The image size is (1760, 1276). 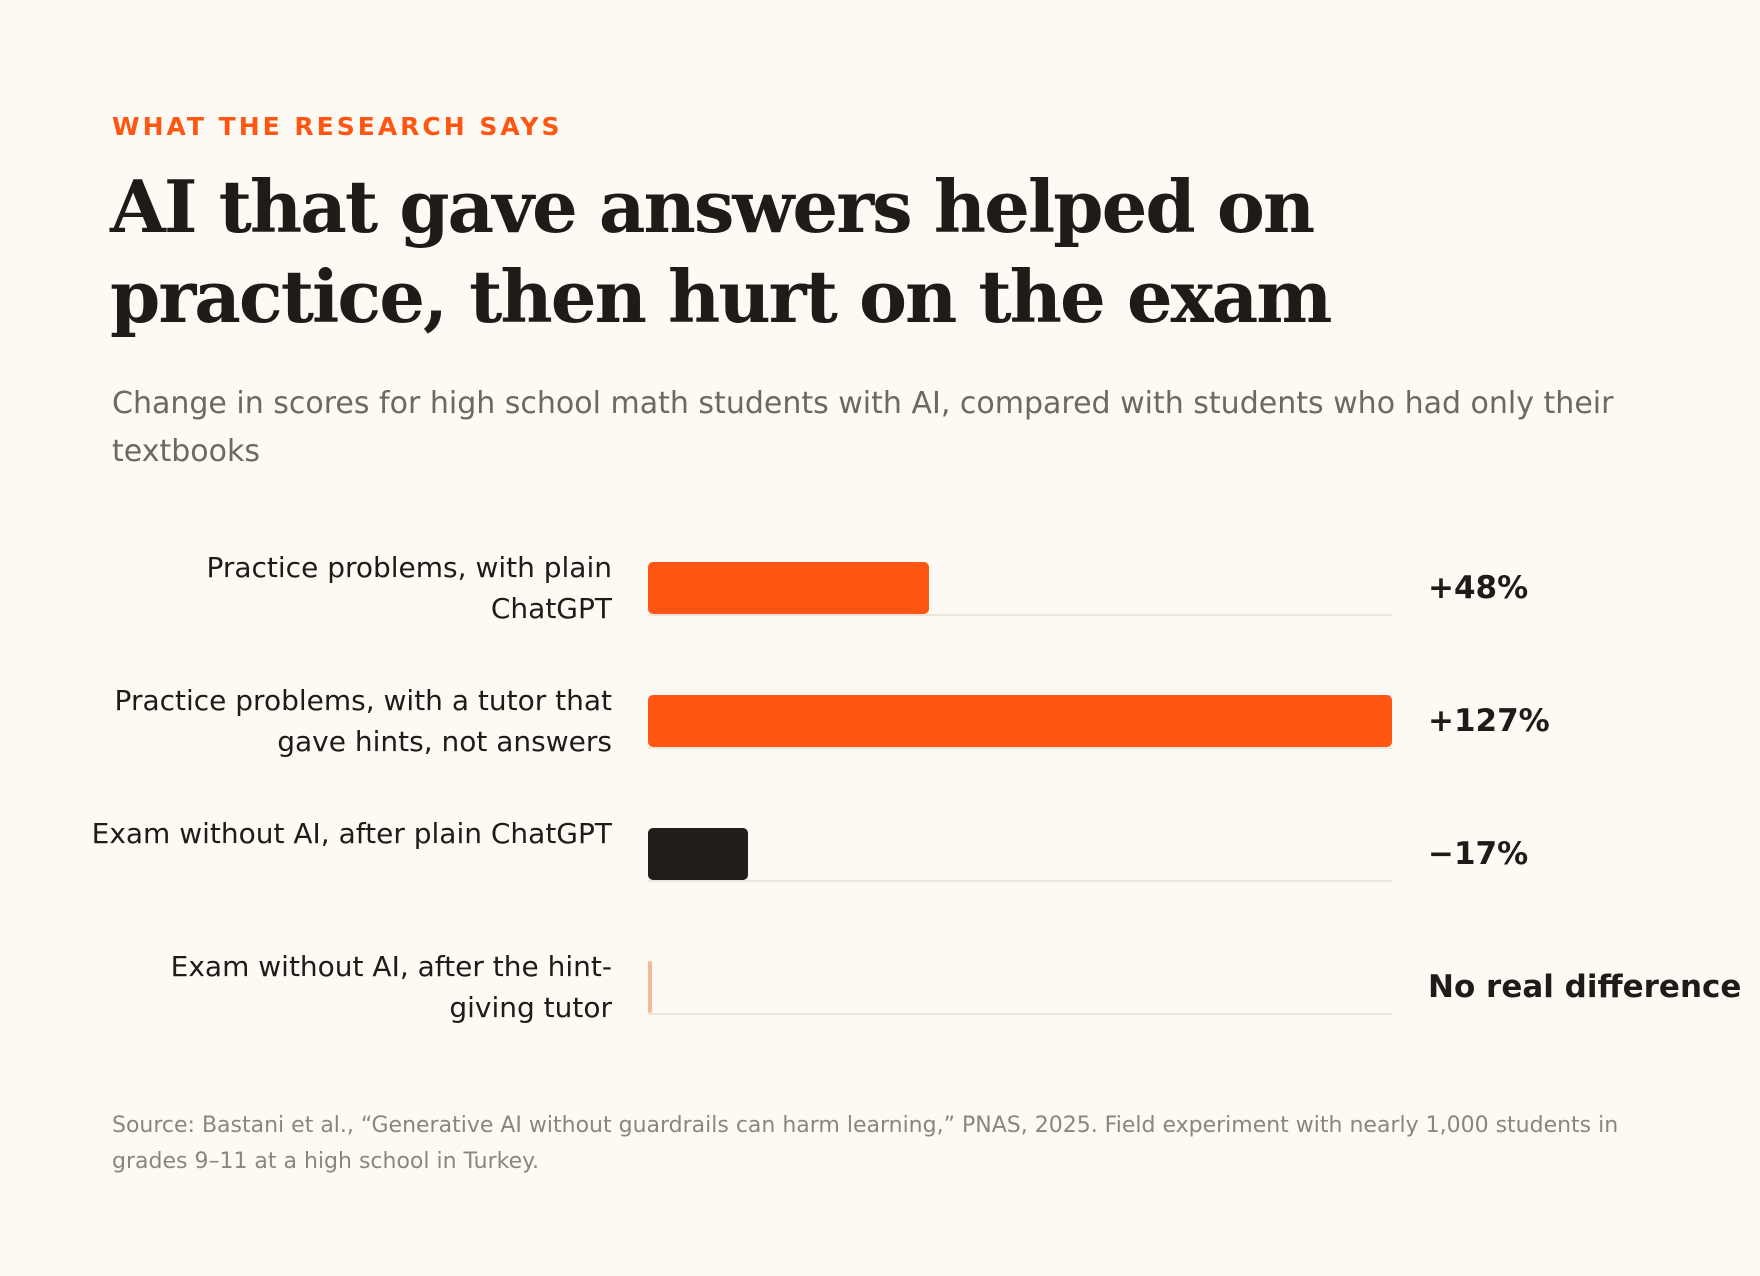 I want to click on value-label: −17%, so click(x=1478, y=854).